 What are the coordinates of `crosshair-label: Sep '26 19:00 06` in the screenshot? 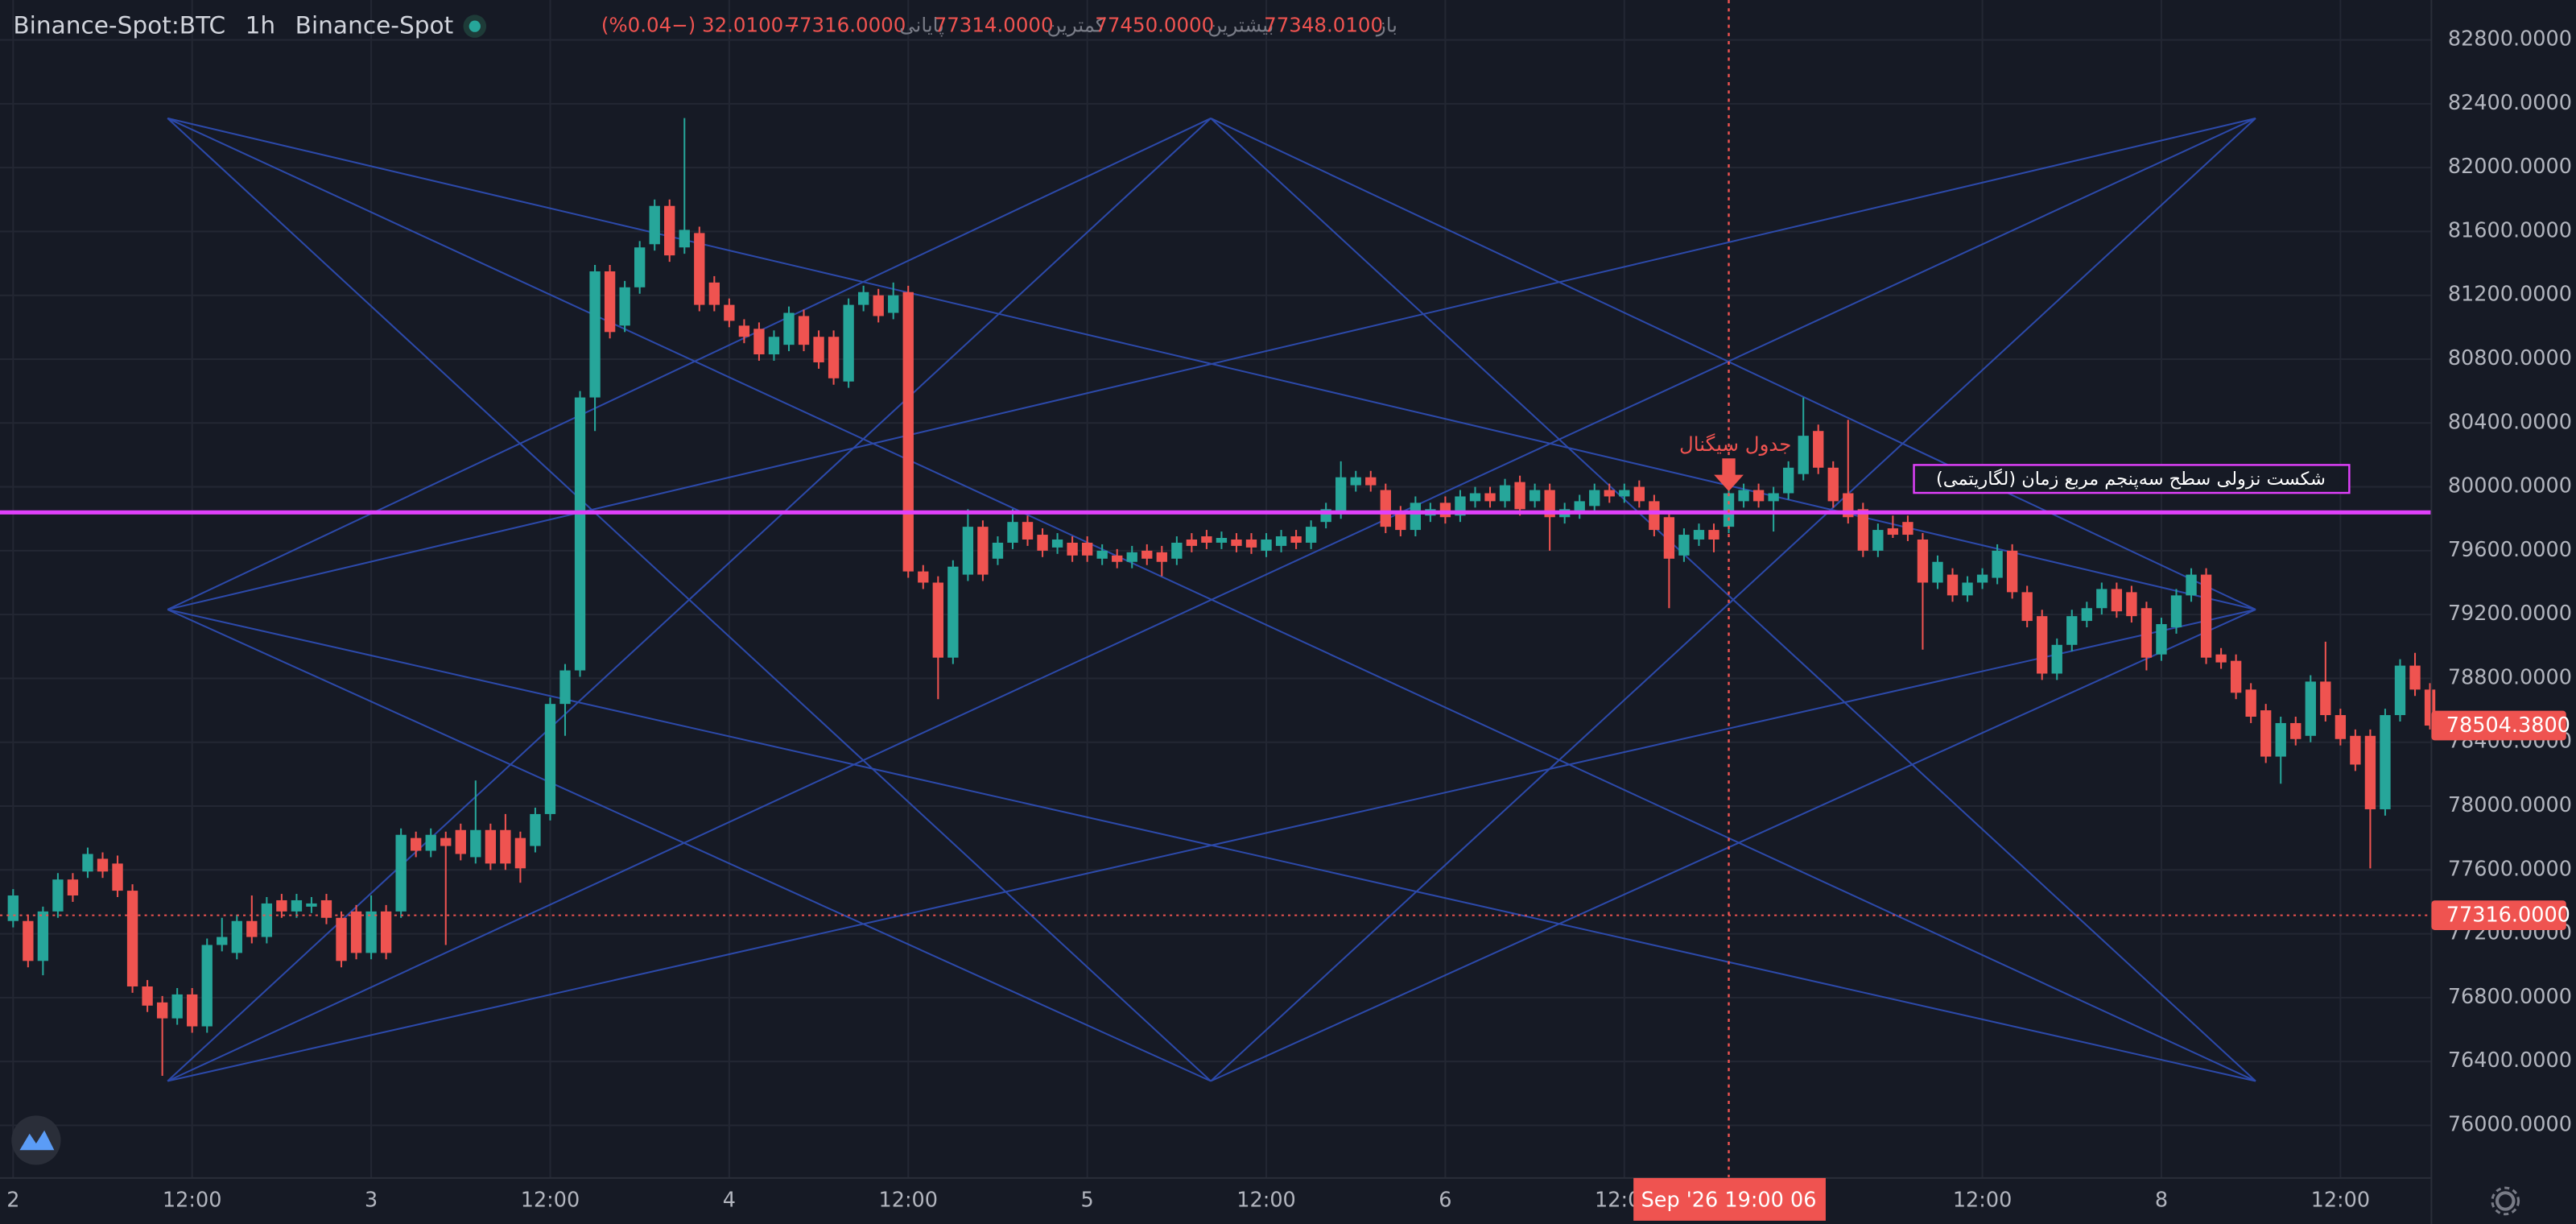 It's located at (1729, 1200).